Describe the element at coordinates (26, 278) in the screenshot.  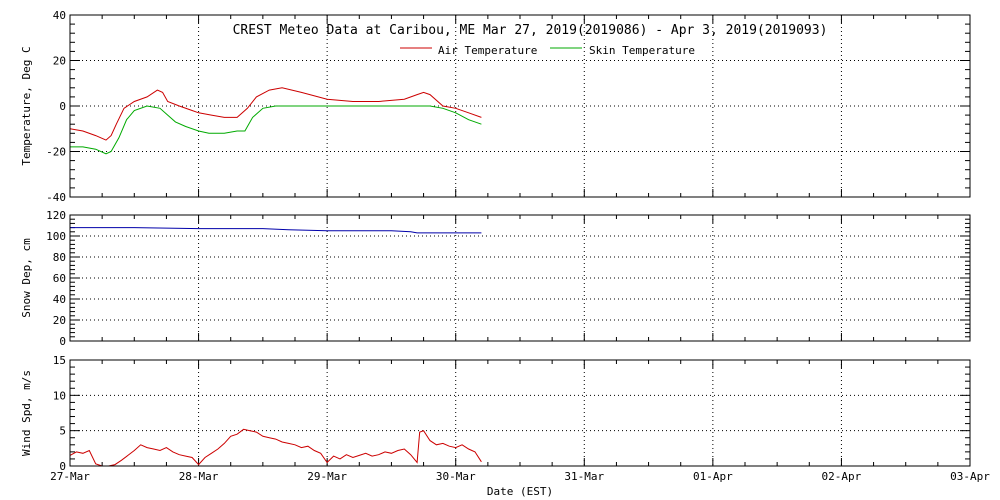
I see `y-axis-label: Snow Dep, cm` at that location.